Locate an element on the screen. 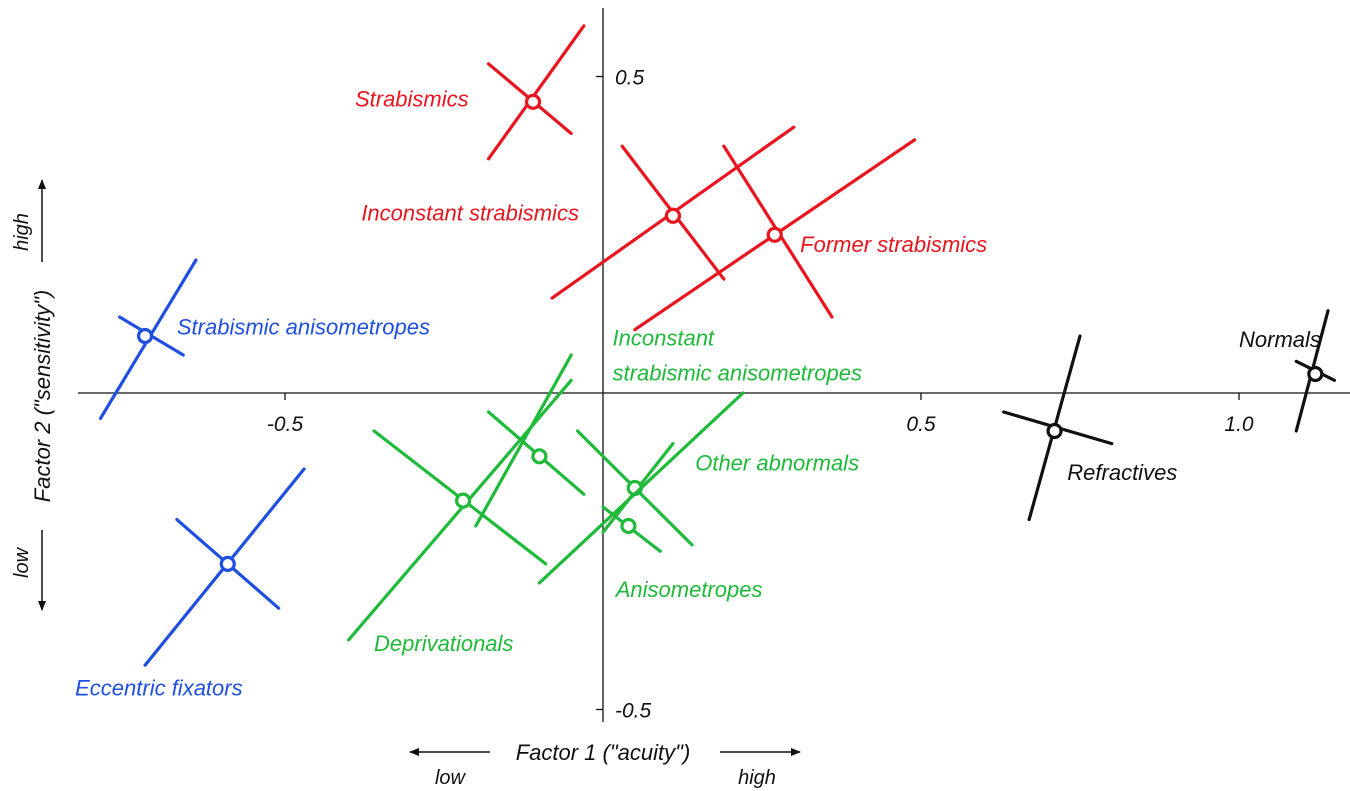  inconstant-strabismic-anisometropes-mean-point is located at coordinates (539, 456).